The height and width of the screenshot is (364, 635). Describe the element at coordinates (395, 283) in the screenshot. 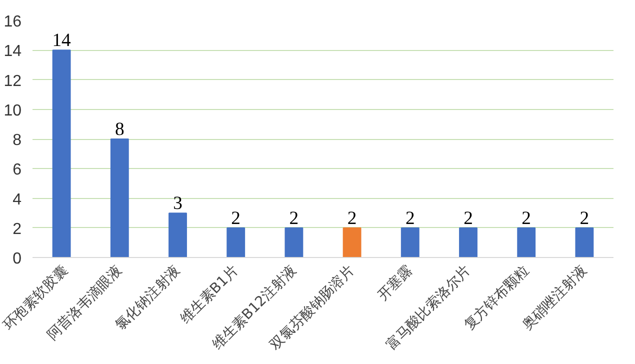

I see `x-tick-label: 开塞露` at that location.